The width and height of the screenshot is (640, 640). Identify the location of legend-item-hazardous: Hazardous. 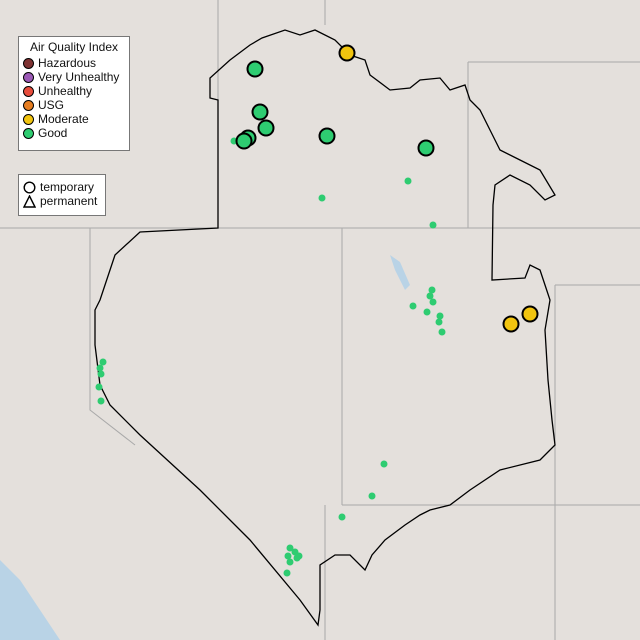
(74, 63).